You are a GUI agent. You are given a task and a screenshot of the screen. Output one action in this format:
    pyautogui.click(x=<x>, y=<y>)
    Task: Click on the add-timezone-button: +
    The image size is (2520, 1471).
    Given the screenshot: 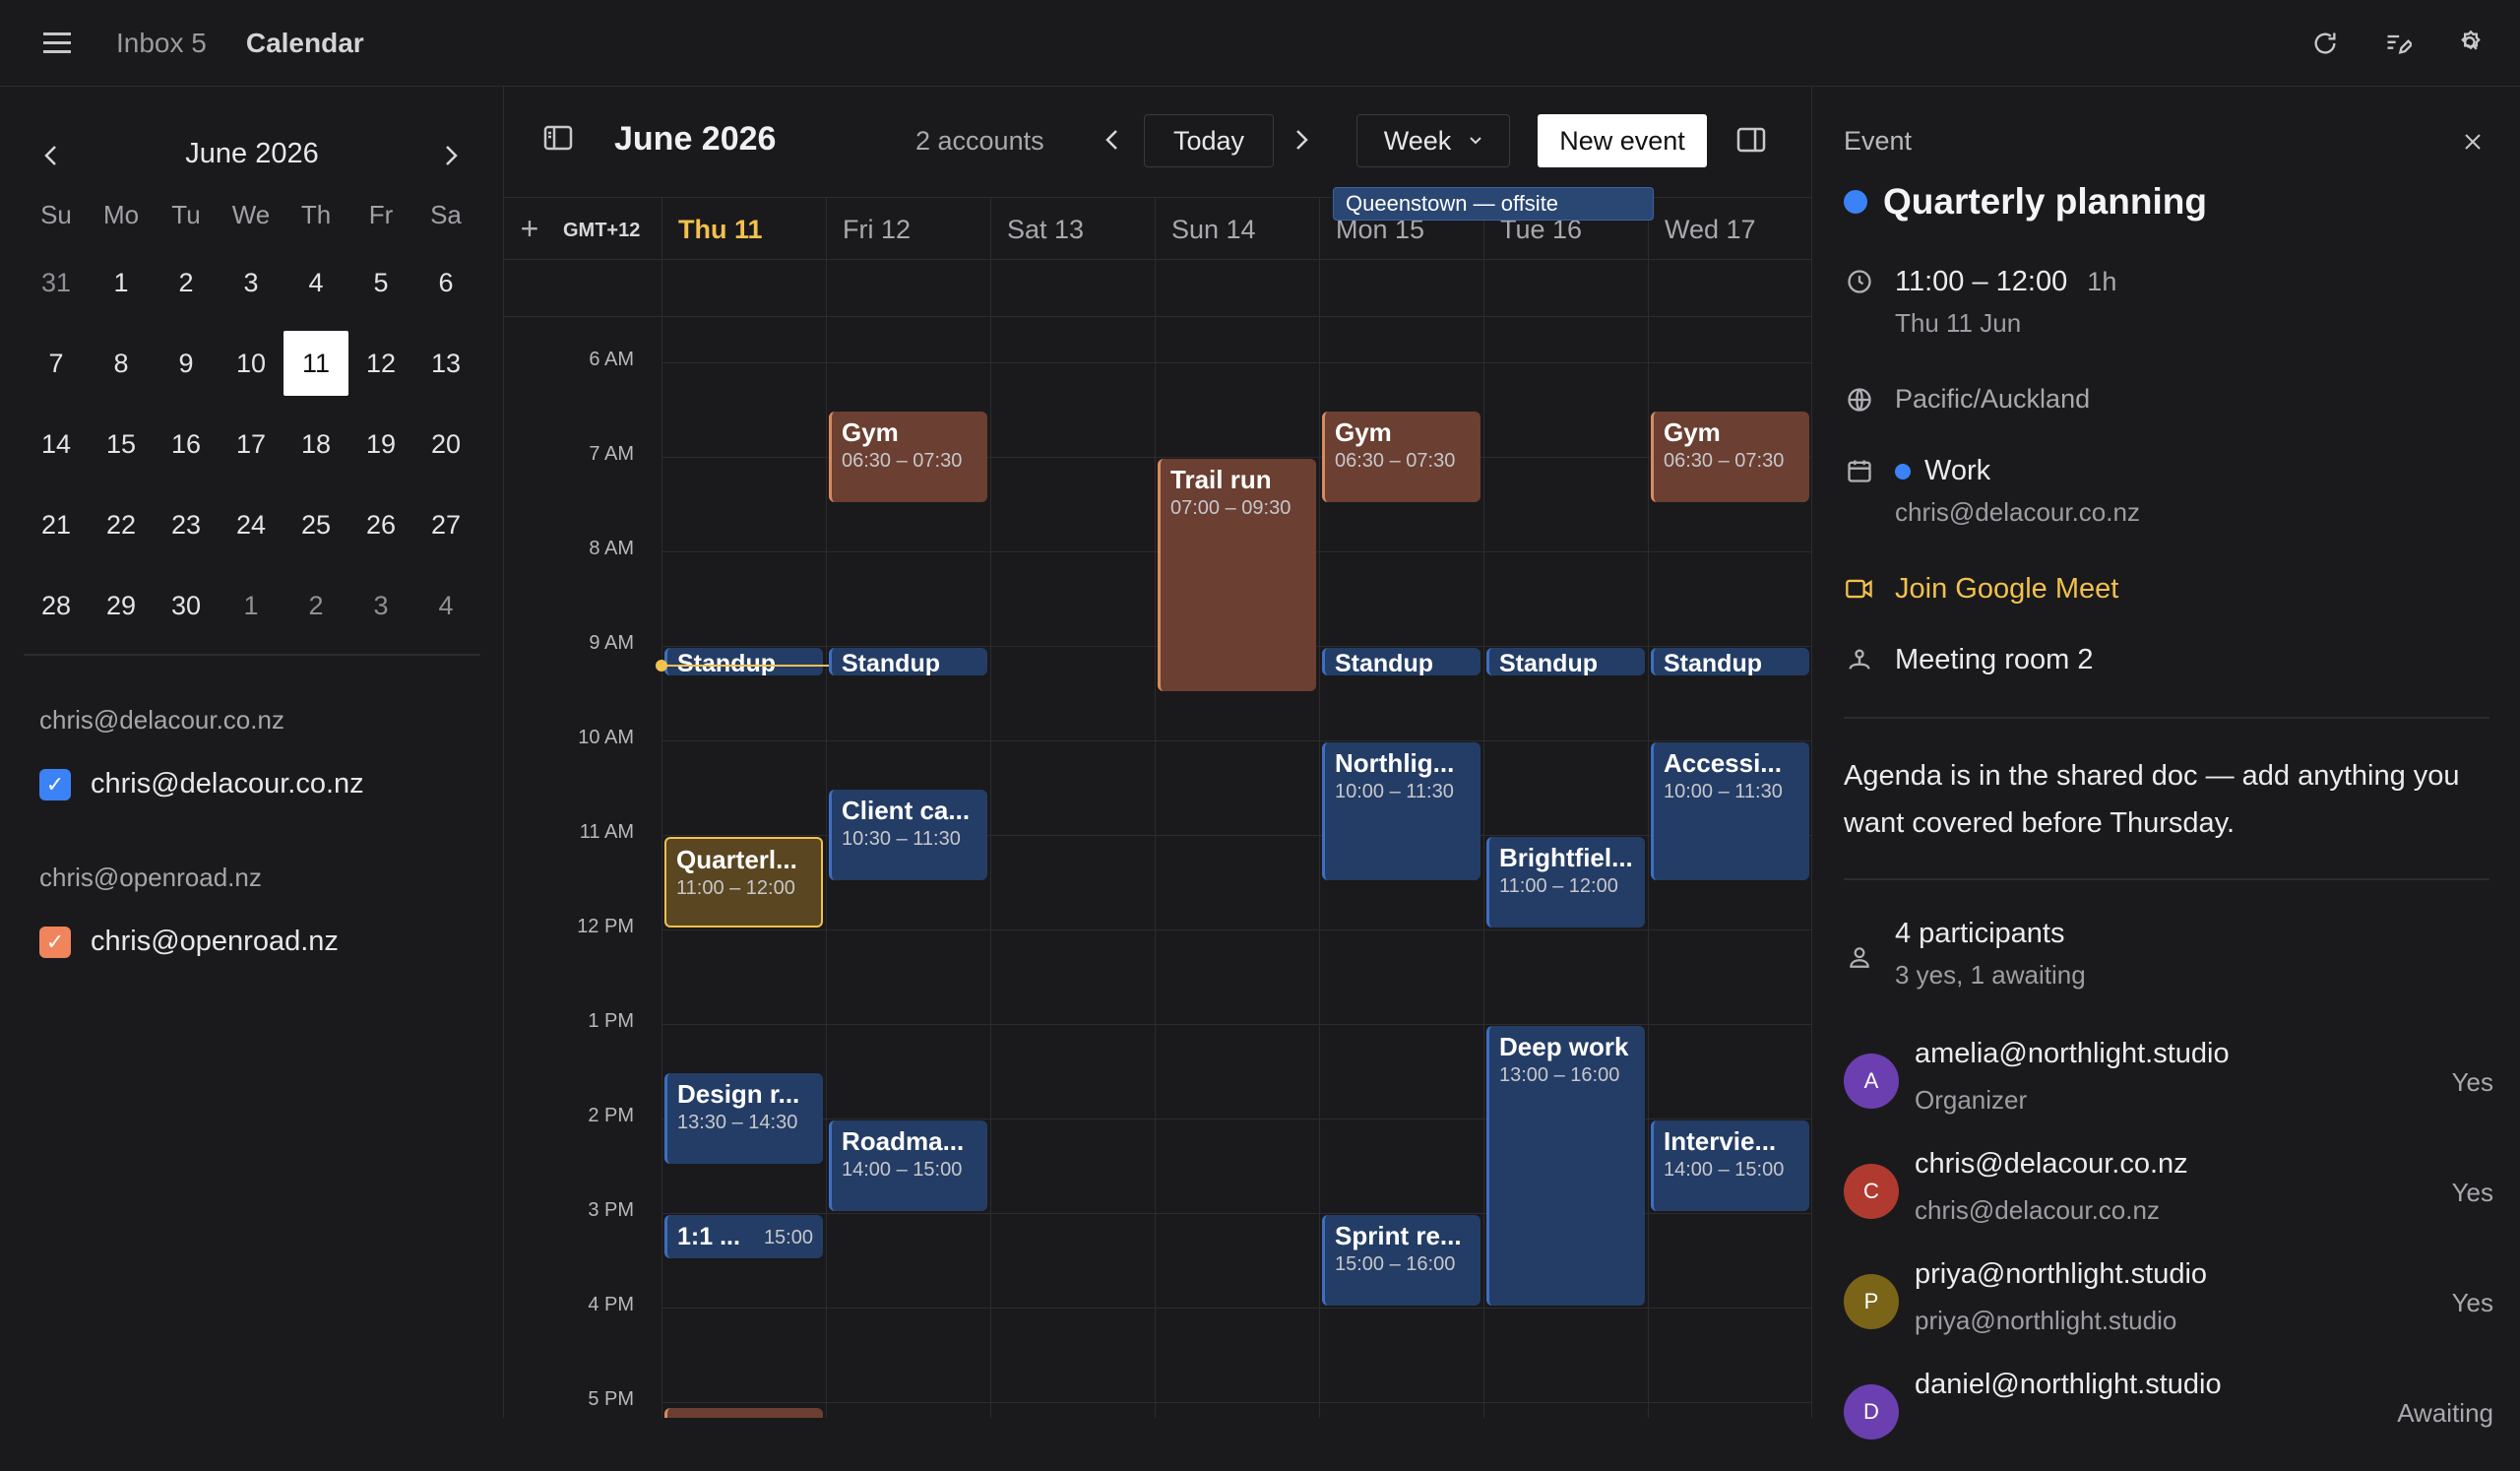 What is the action you would take?
    pyautogui.click(x=529, y=228)
    